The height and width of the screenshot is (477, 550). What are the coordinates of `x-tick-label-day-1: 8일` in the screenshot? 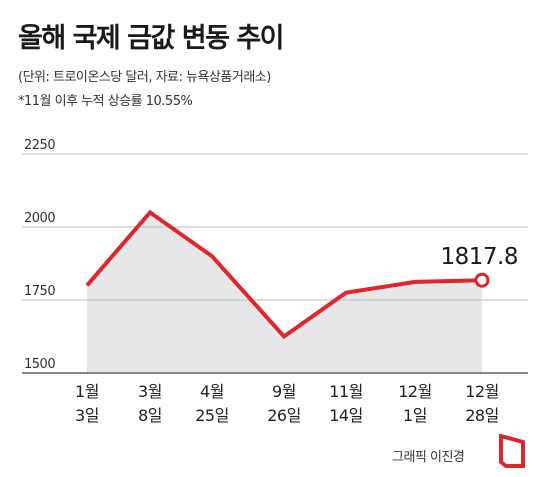 It's located at (150, 415).